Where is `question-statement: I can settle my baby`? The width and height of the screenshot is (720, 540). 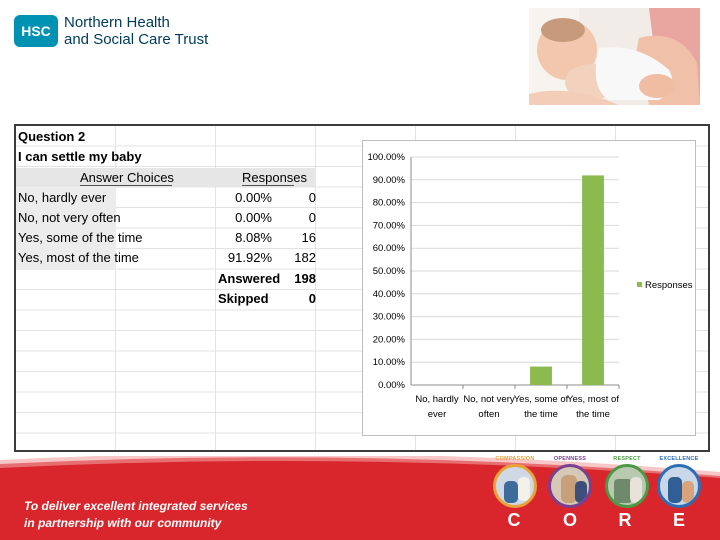 question-statement: I can settle my baby is located at coordinates (80, 156).